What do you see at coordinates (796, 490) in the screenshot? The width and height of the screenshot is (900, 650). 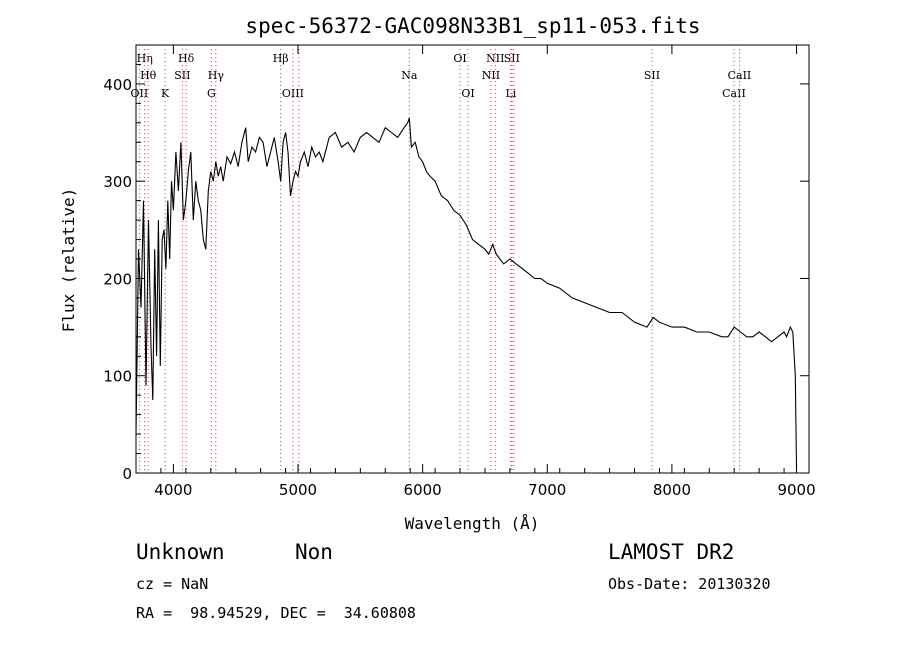 I see `x-tick-label: 9000` at bounding box center [796, 490].